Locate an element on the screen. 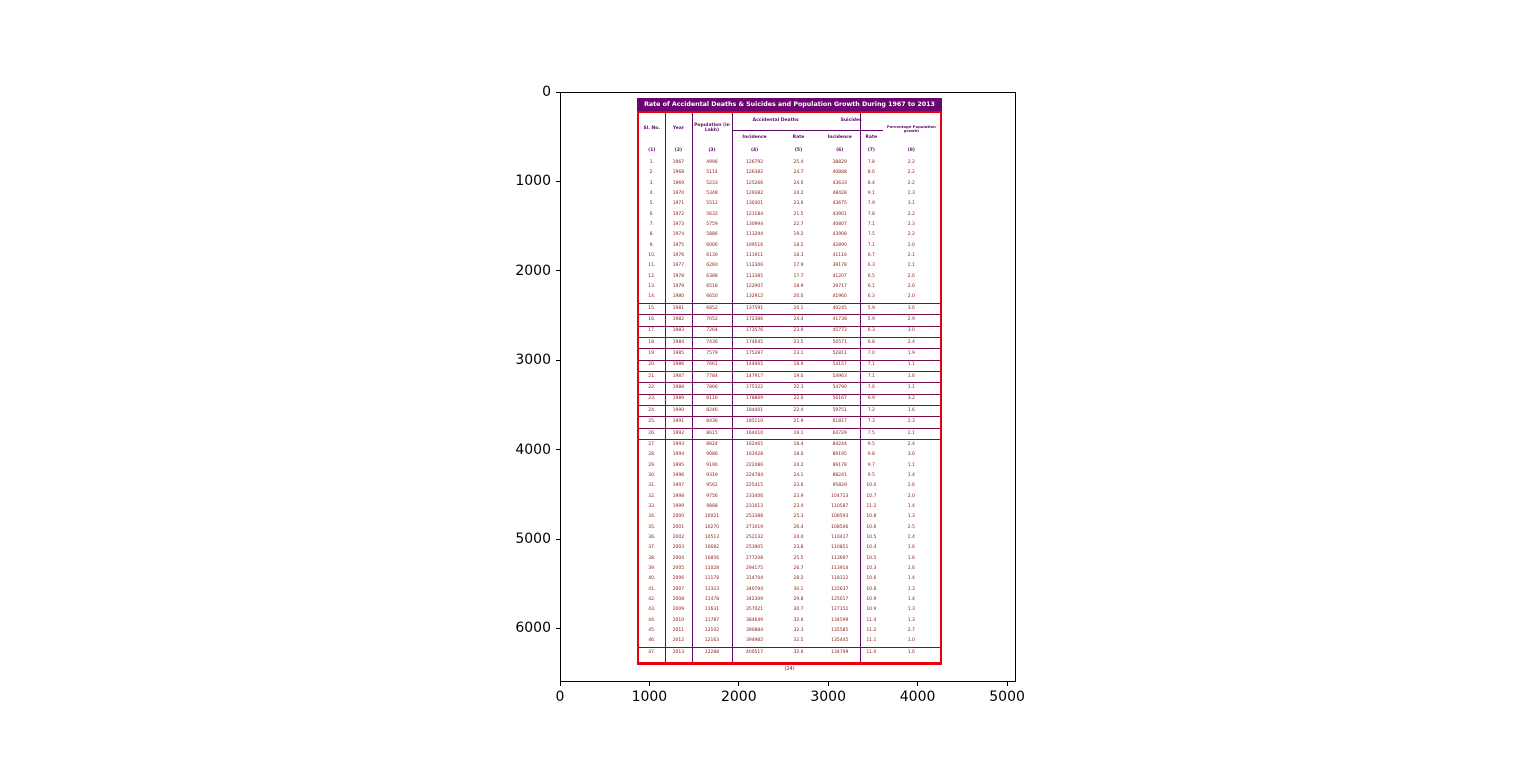  table-cell: 1974 is located at coordinates (678, 235).